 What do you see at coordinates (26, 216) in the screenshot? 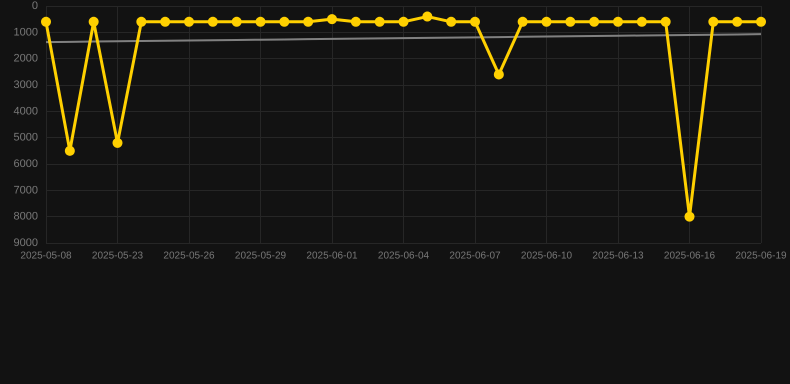
I see `y-tick-label: 8000` at bounding box center [26, 216].